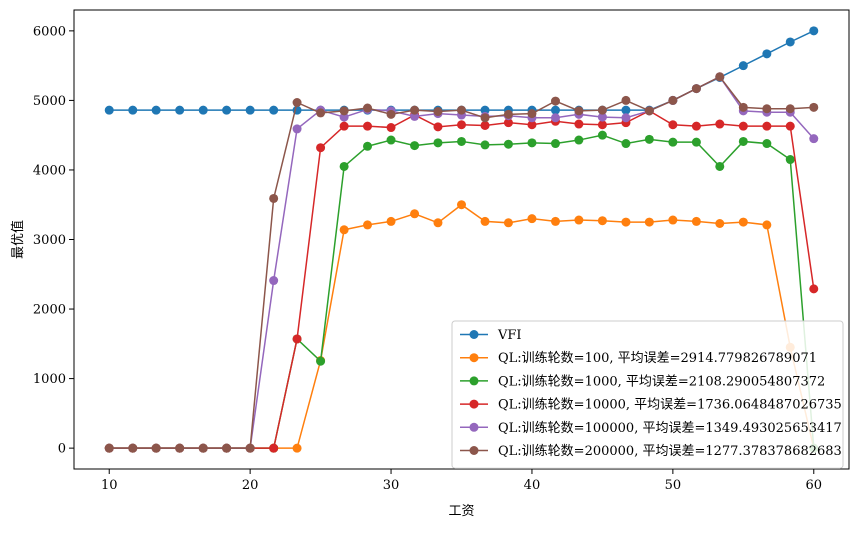 The height and width of the screenshot is (533, 858). What do you see at coordinates (49, 31) in the screenshot?
I see `y-tick-label: 6000` at bounding box center [49, 31].